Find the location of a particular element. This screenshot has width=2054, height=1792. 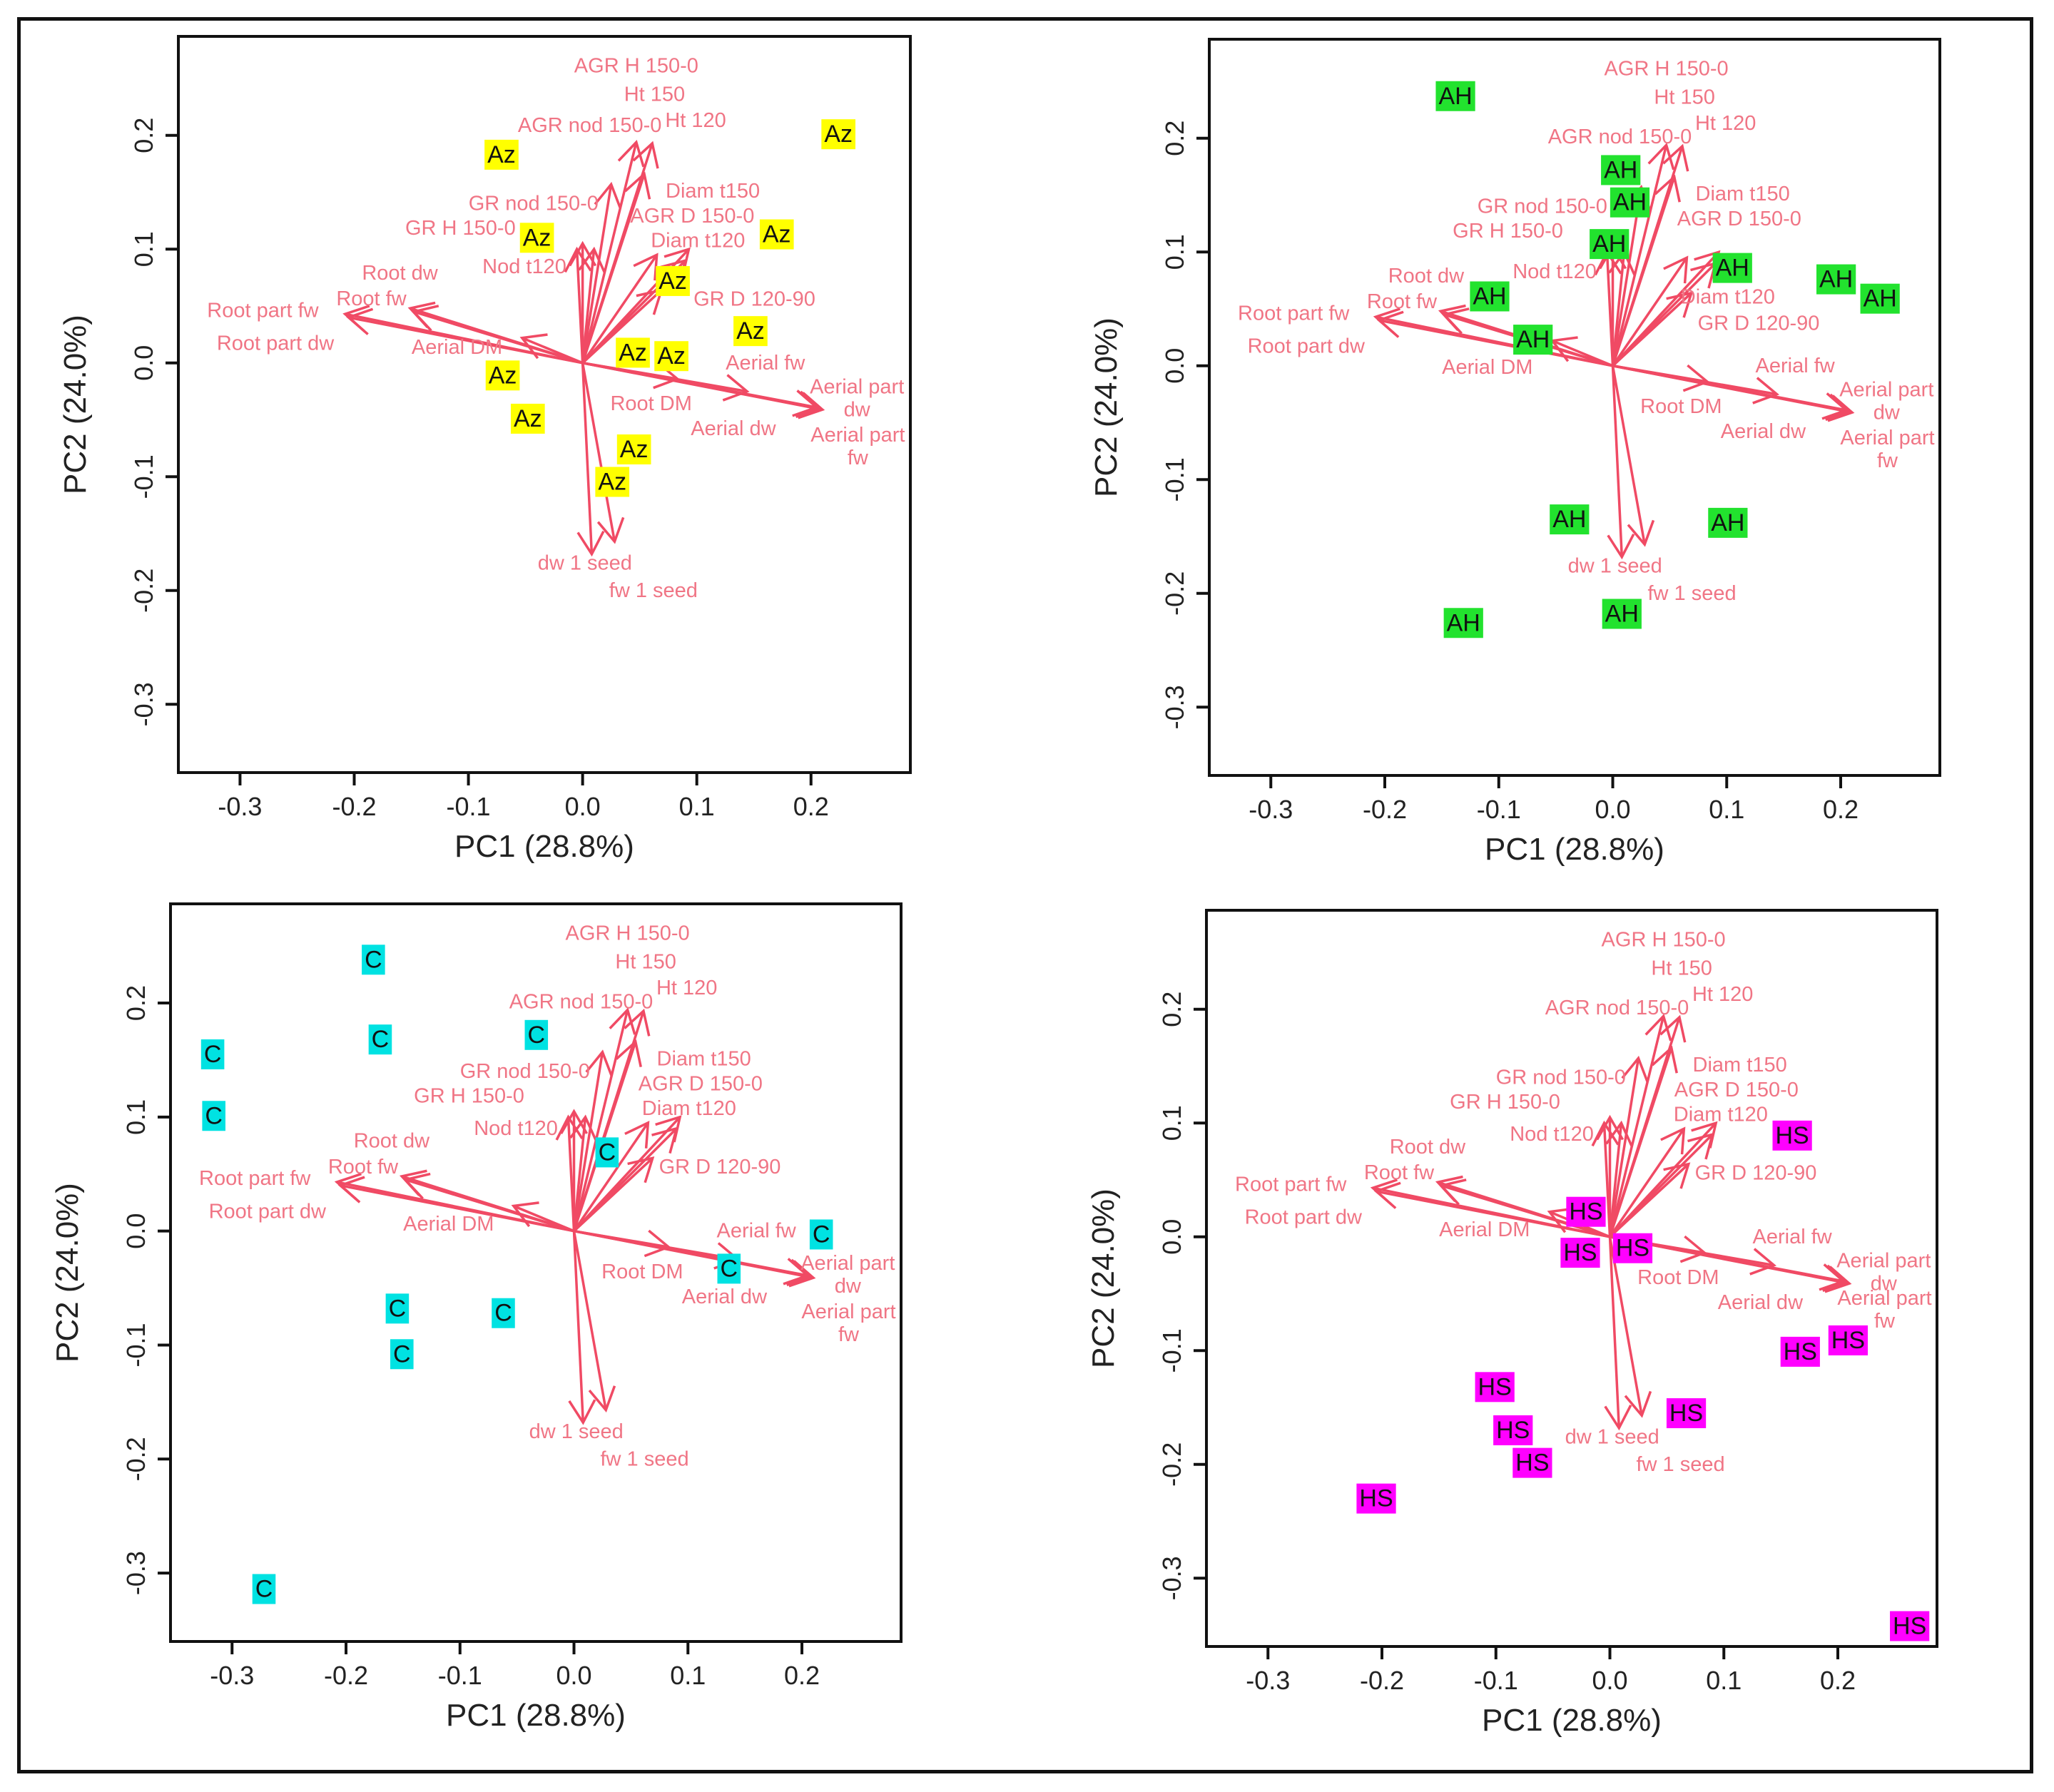

loading-label: GR D 120-90 is located at coordinates (754, 298).